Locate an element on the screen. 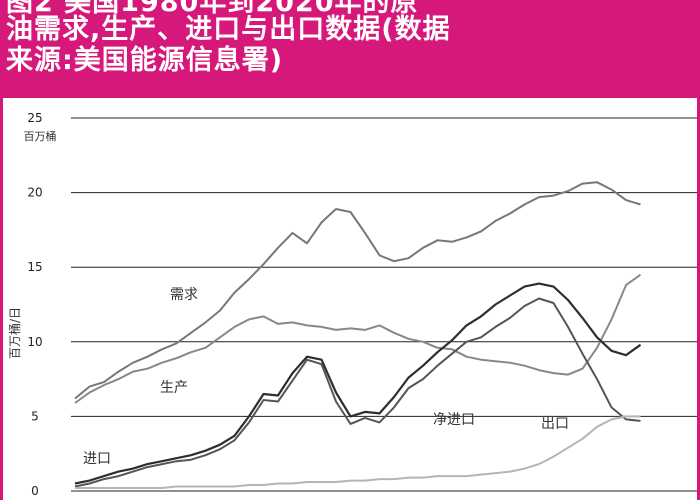  caption-line-1: 图2 美国1980年到2020年的原 is located at coordinates (350, 7).